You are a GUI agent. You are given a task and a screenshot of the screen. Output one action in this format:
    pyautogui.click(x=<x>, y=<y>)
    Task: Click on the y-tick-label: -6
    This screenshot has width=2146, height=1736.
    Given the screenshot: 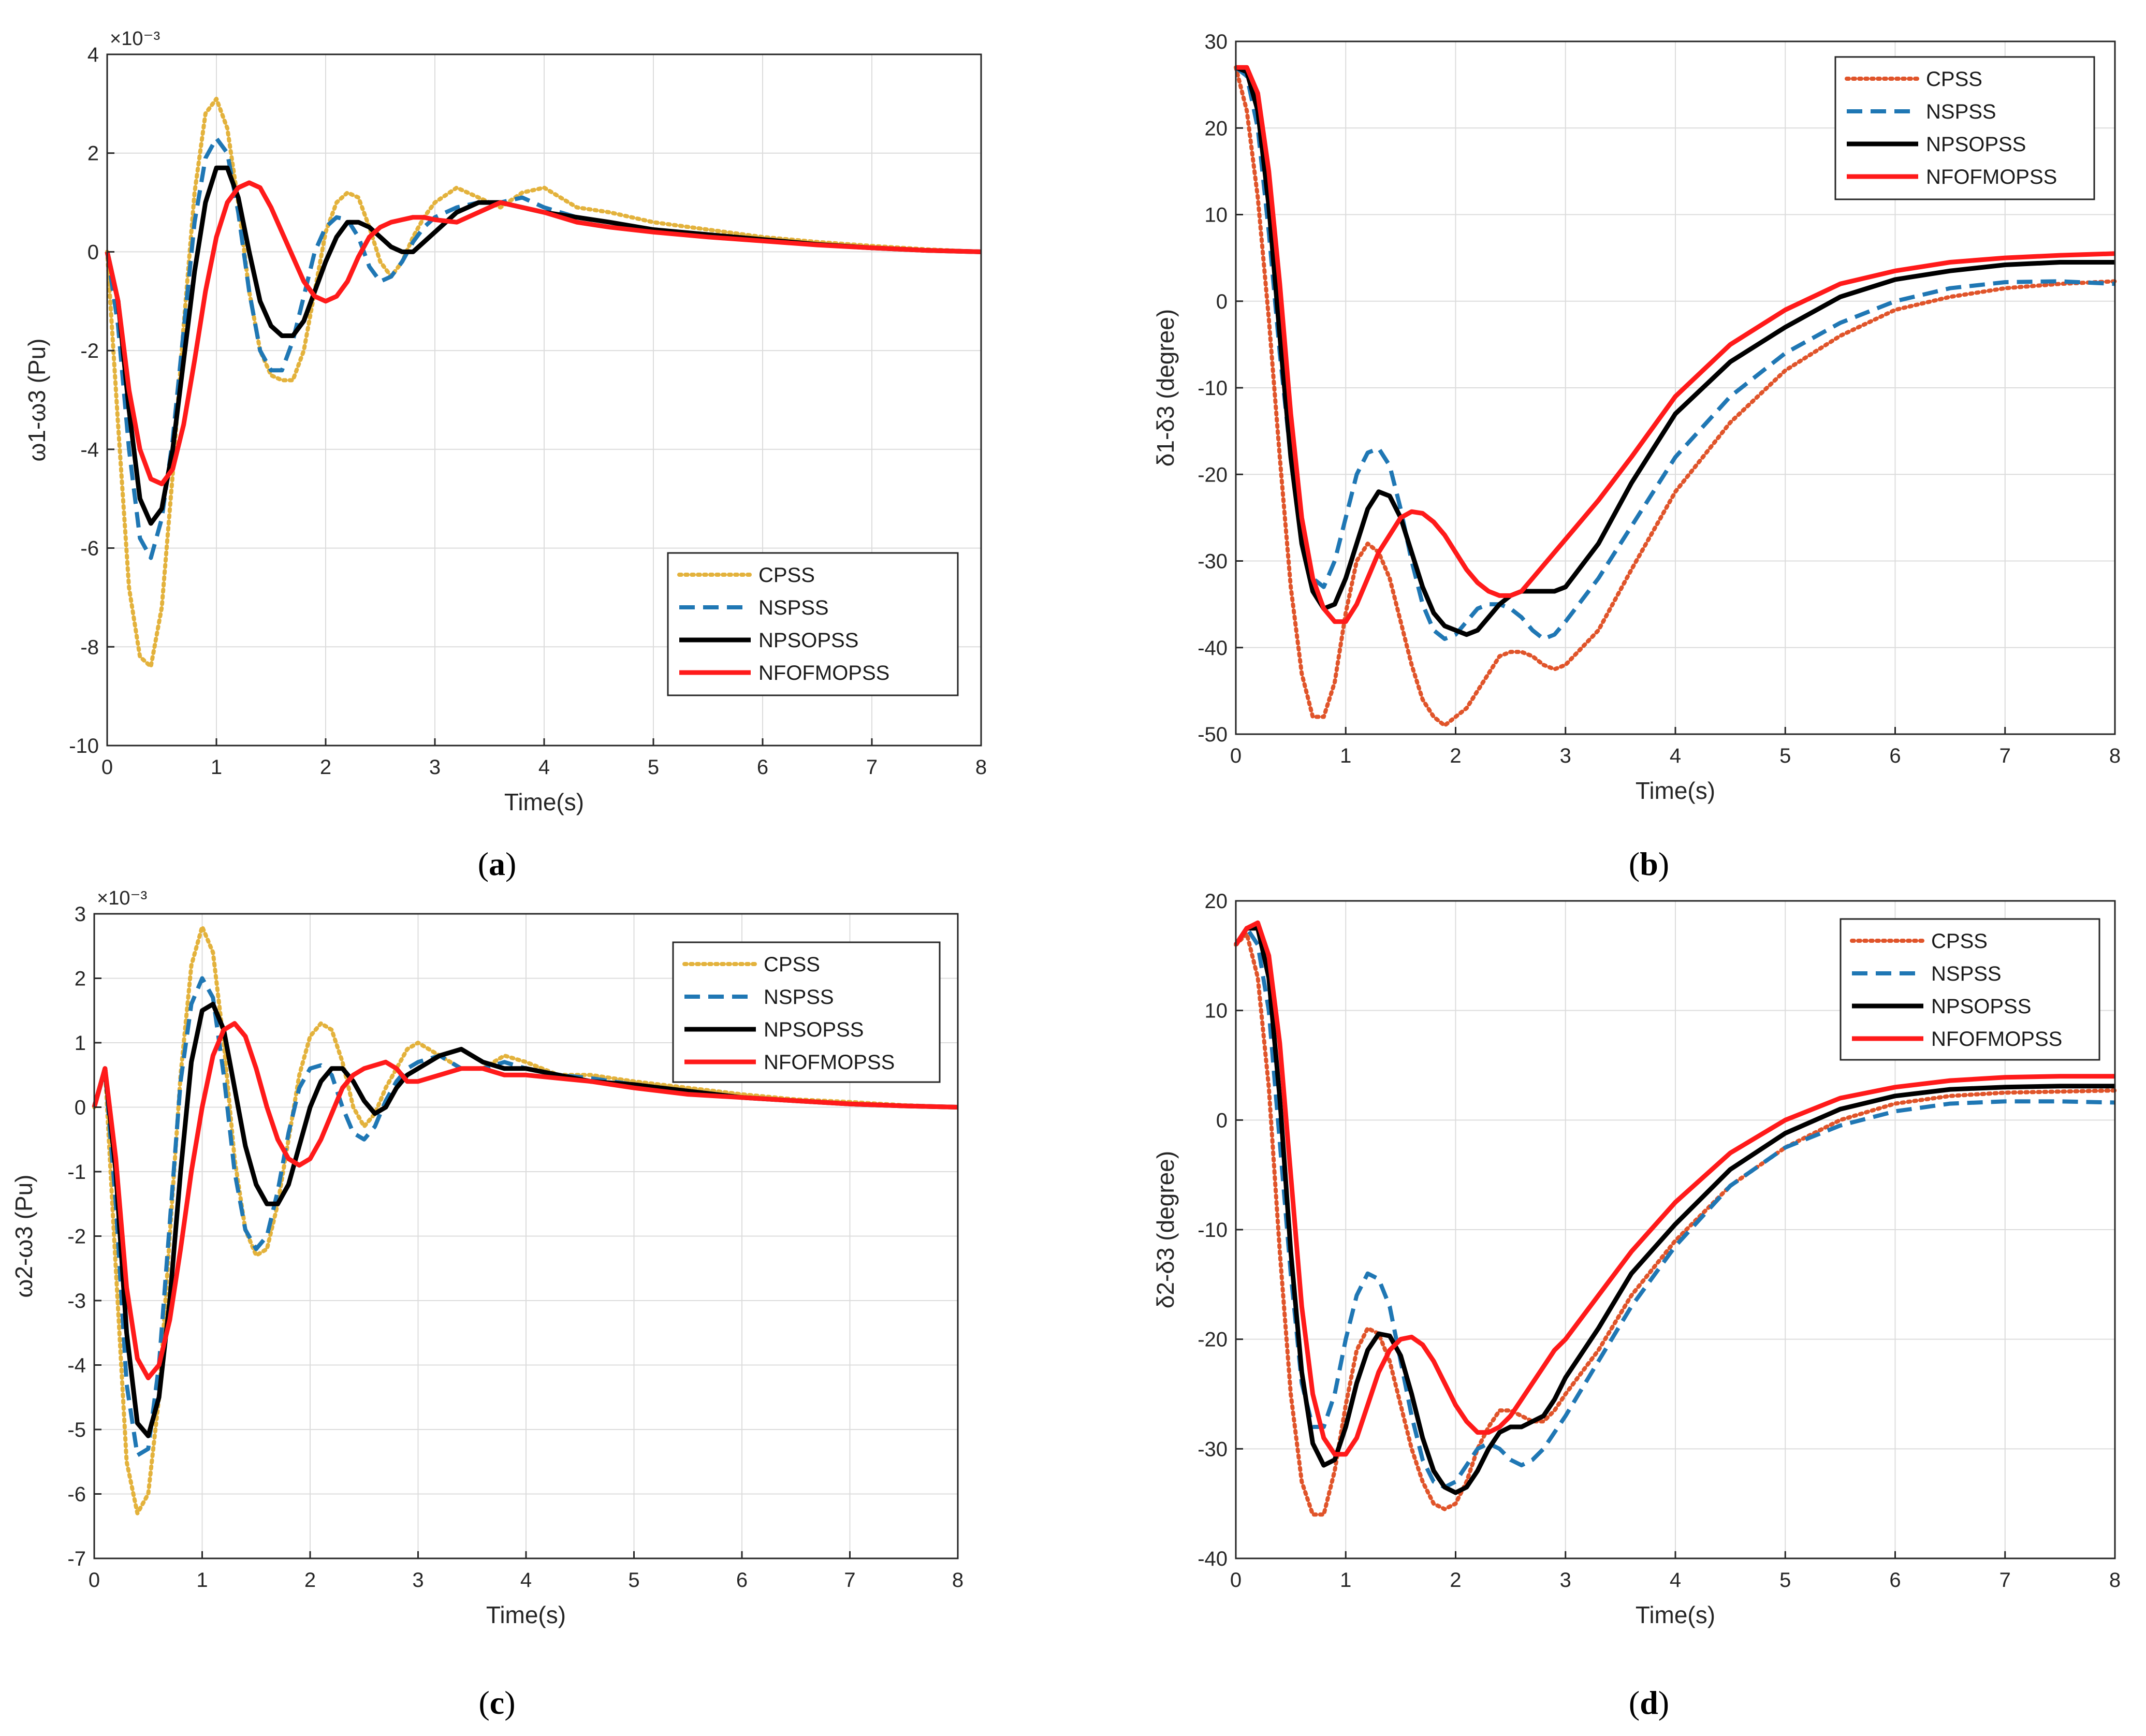 What is the action you would take?
    pyautogui.click(x=89, y=548)
    